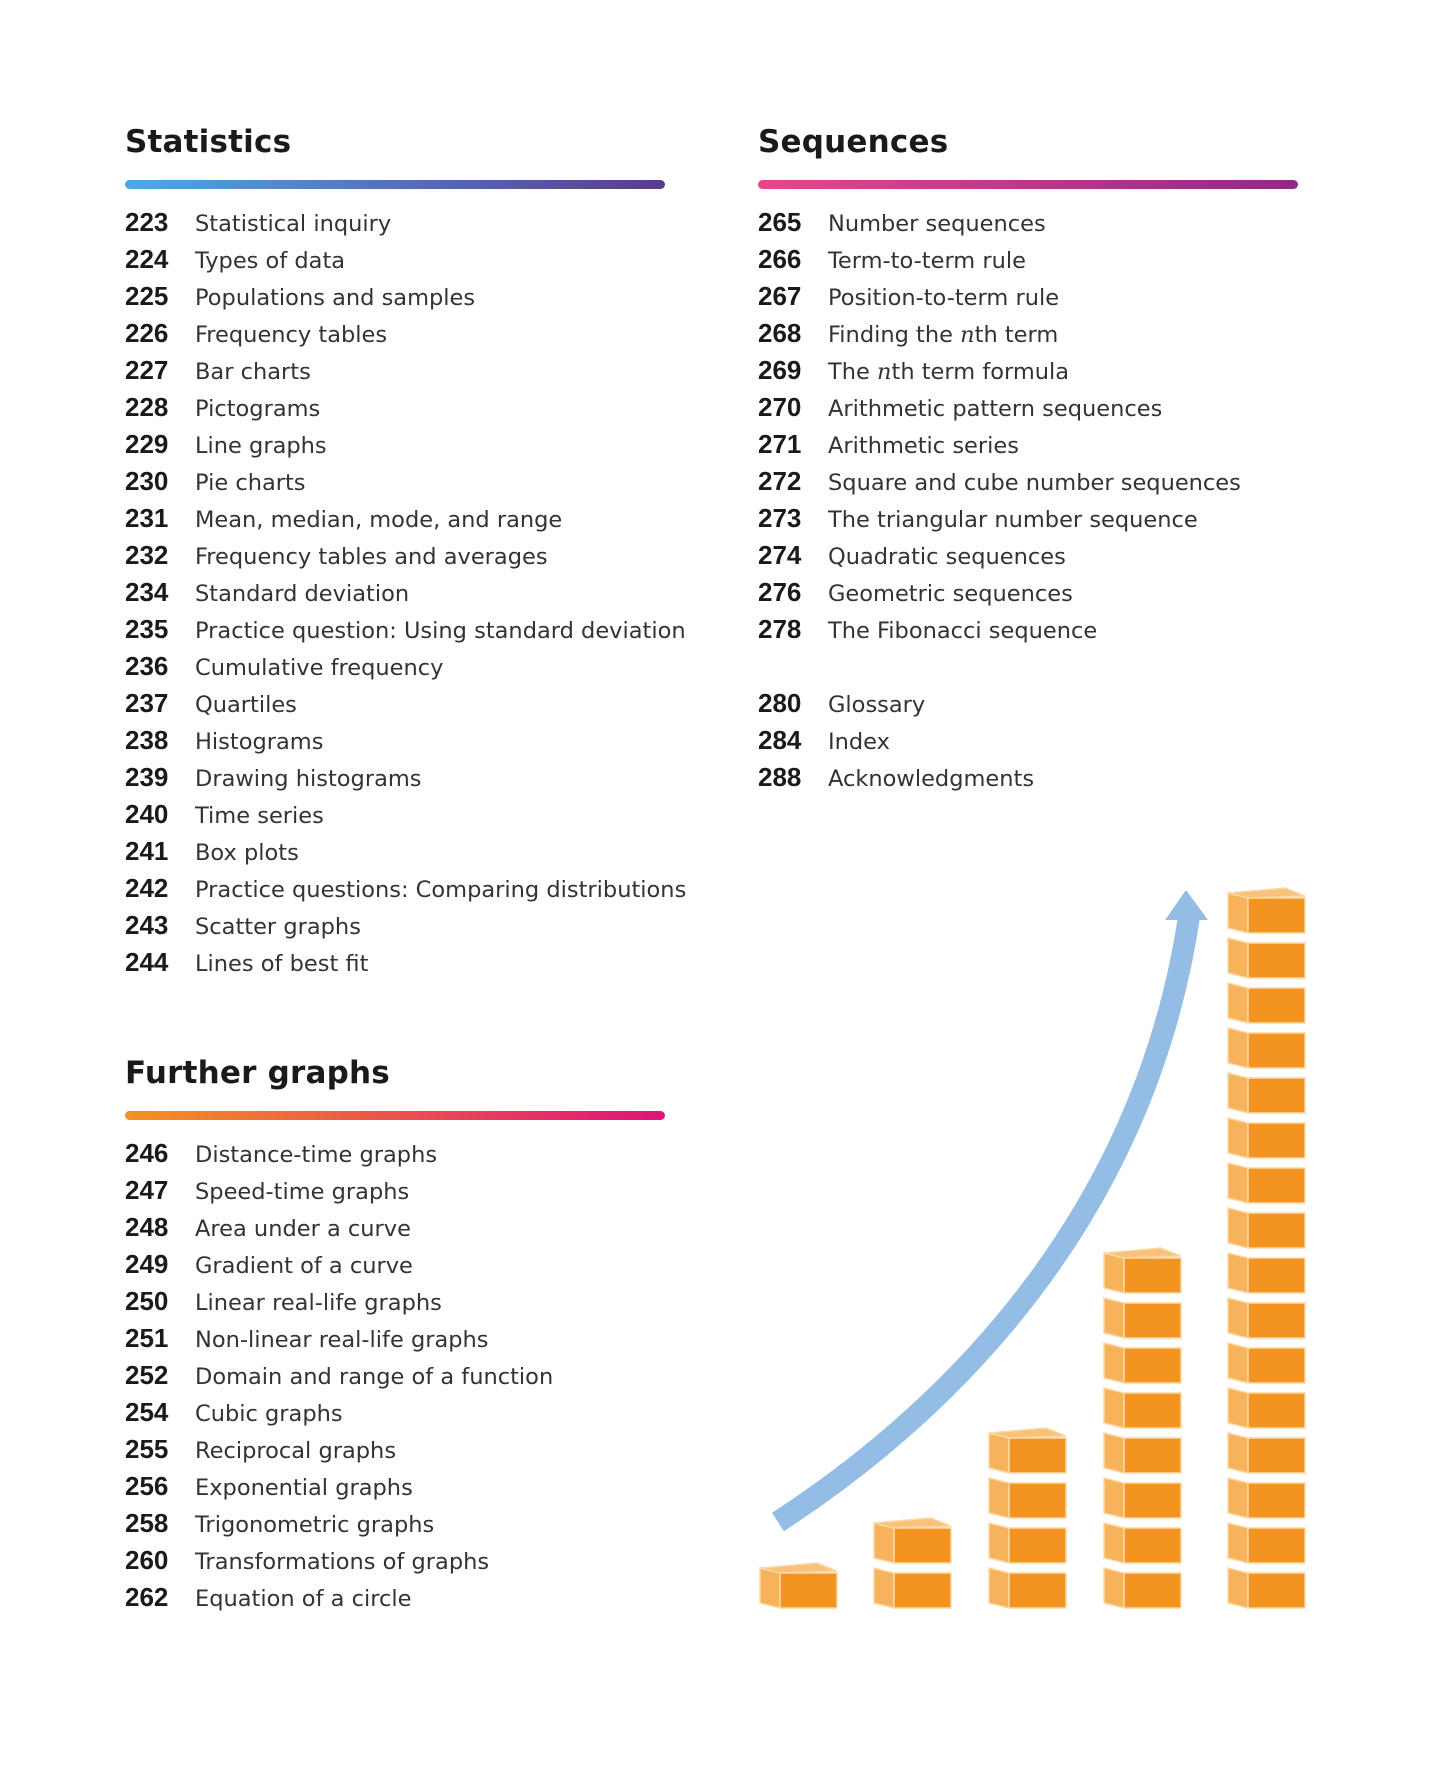 The width and height of the screenshot is (1441, 1788). Describe the element at coordinates (780, 555) in the screenshot. I see `toc-page-number: 274` at that location.